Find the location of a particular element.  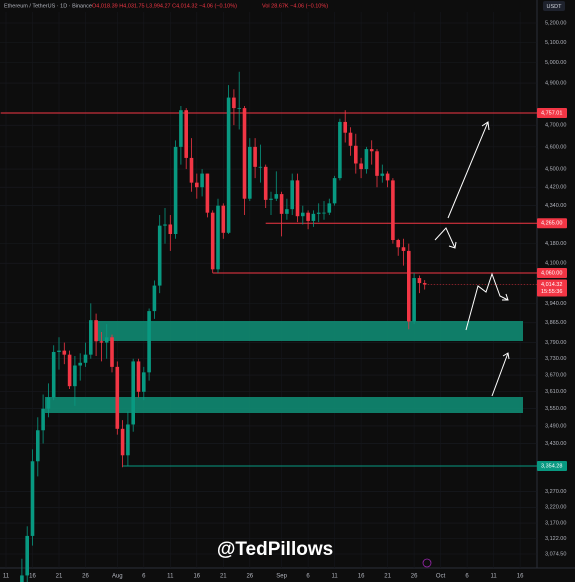

volume: Vol 28.67K −4.06 (−0.10%) is located at coordinates (295, 6).